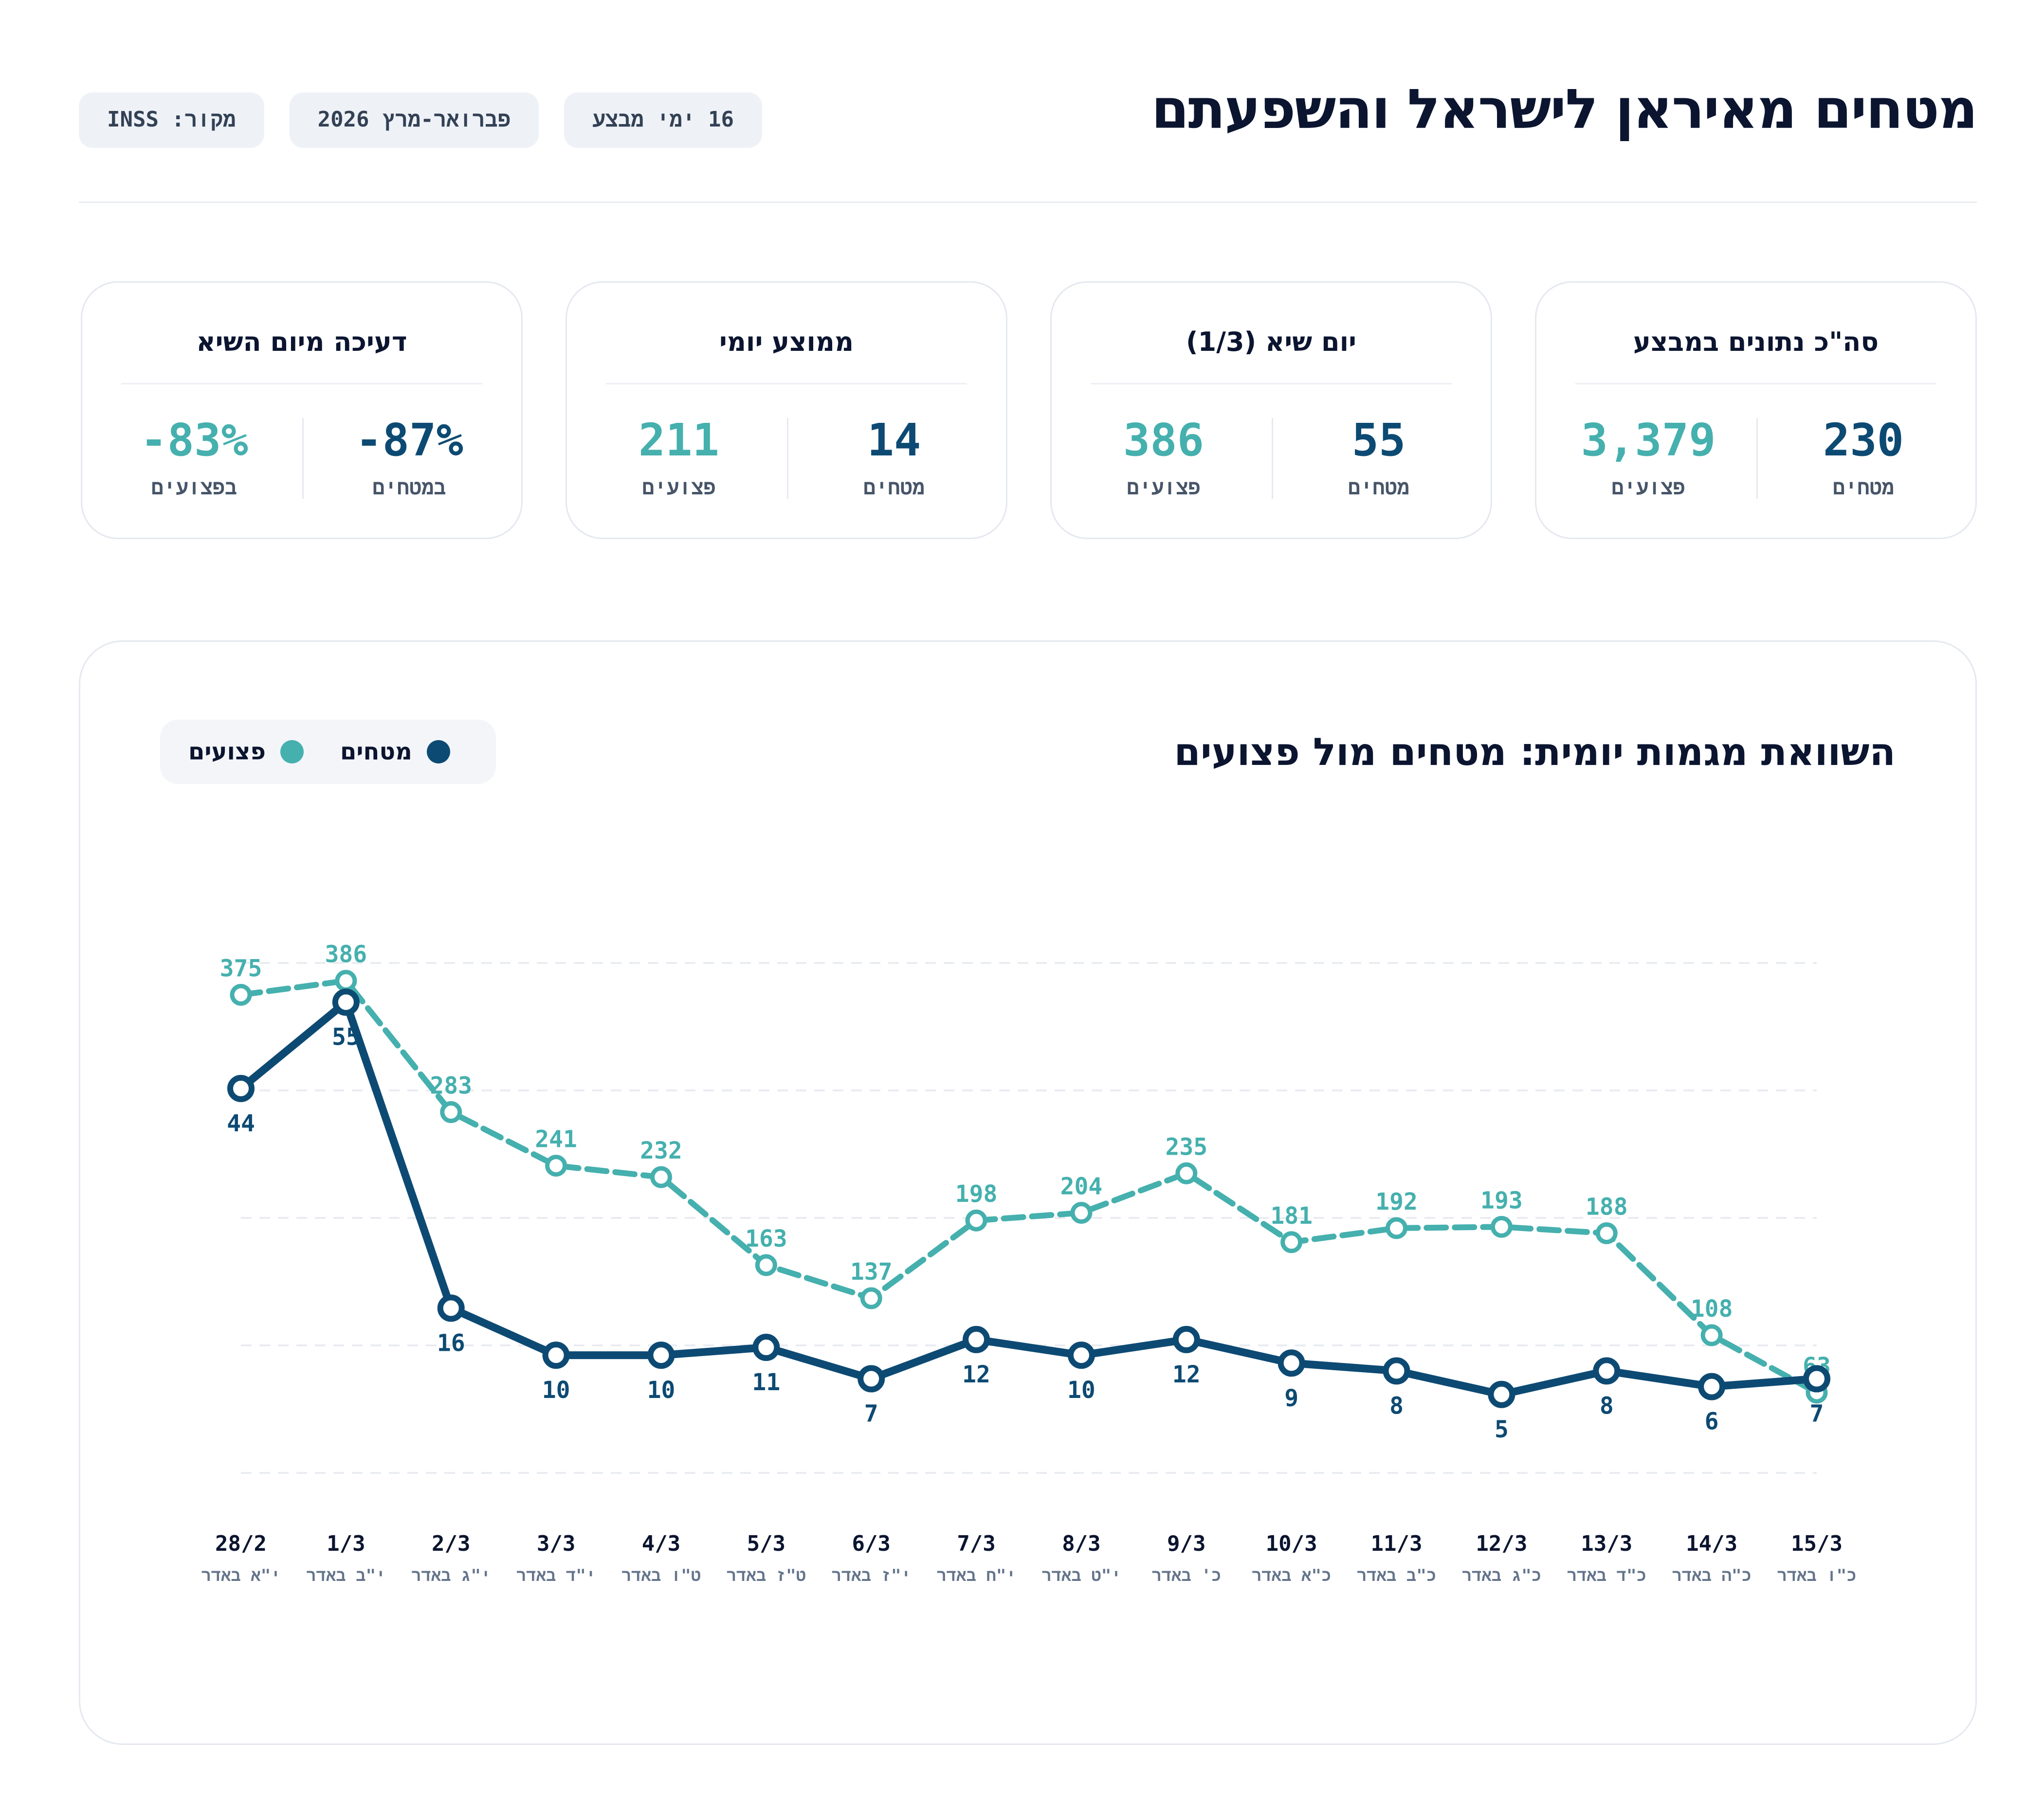  What do you see at coordinates (302, 410) in the screenshot?
I see `stat-card-decline: דעיכה מיום השיא -87% במטחים -83% בפצועים` at bounding box center [302, 410].